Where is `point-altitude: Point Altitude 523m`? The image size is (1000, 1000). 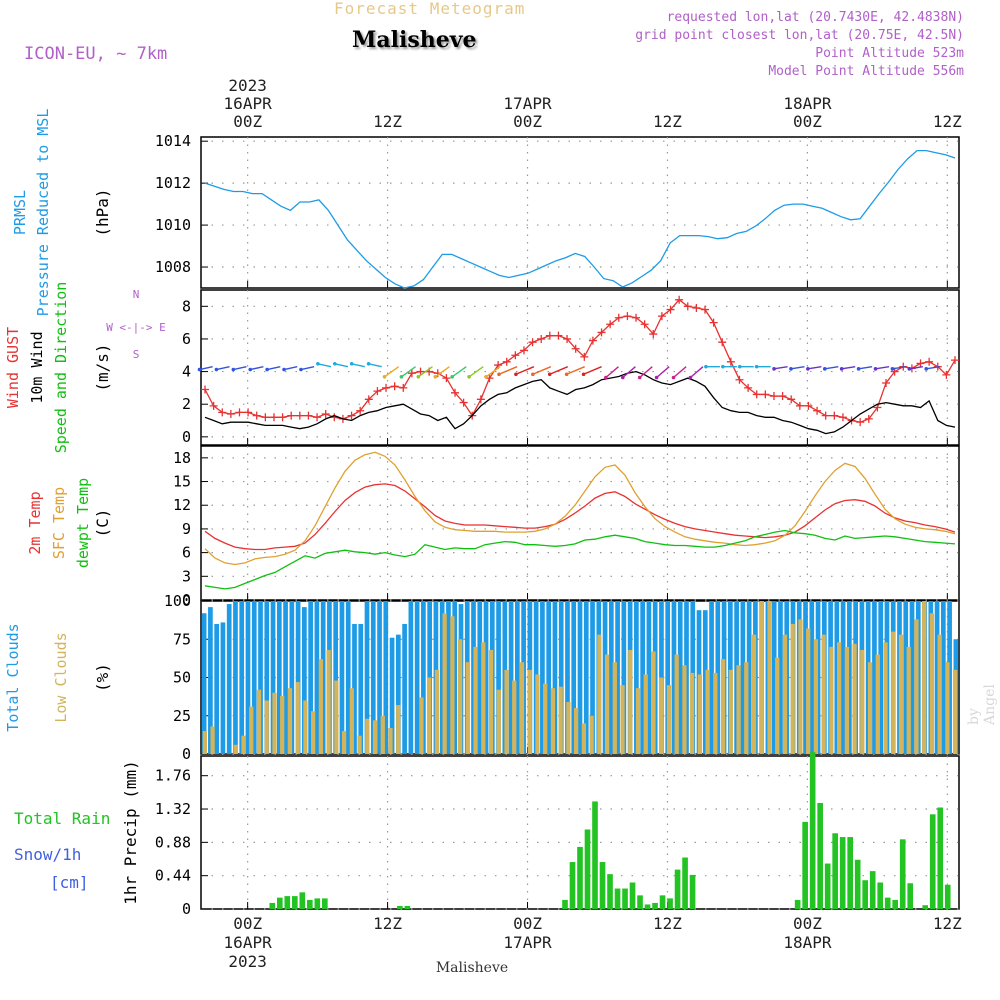
point-altitude: Point Altitude 523m is located at coordinates (889, 53).